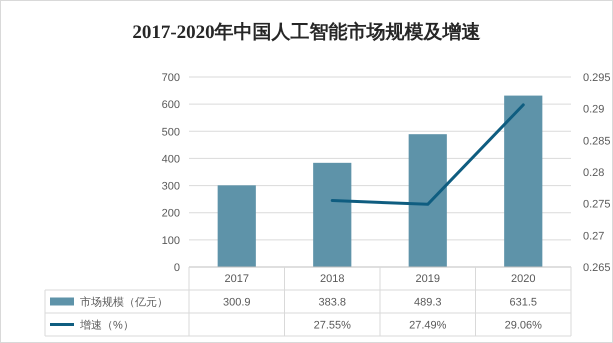  What do you see at coordinates (332, 302) in the screenshot?
I see `data-label: 383.8` at bounding box center [332, 302].